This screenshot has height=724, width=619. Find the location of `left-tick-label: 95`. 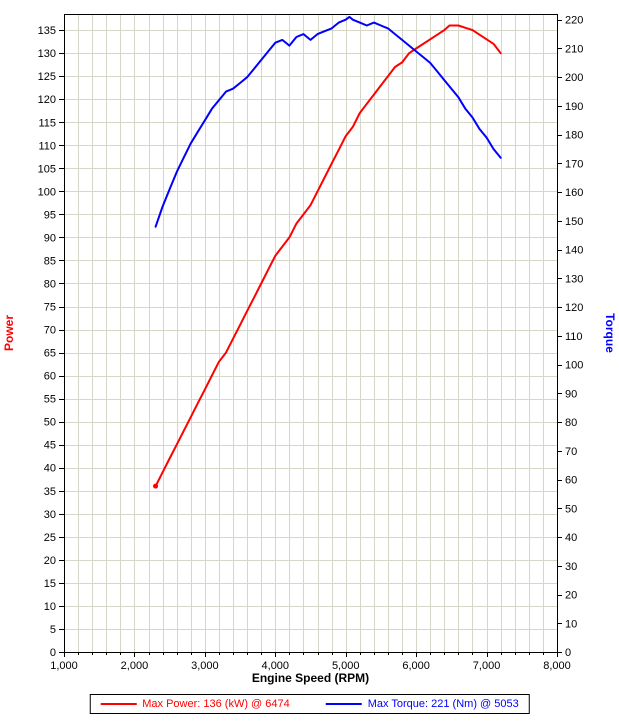

left-tick-label: 95 is located at coordinates (50, 215).